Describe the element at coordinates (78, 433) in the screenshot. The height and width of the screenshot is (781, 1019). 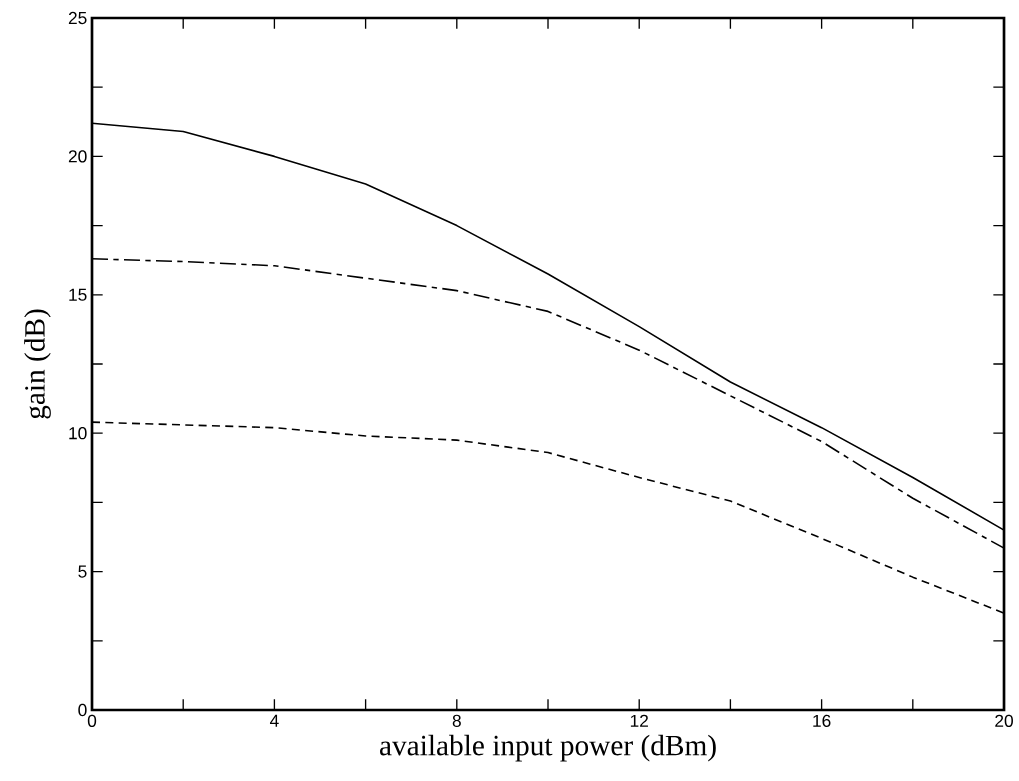
I see `y-tick-label: 10` at that location.